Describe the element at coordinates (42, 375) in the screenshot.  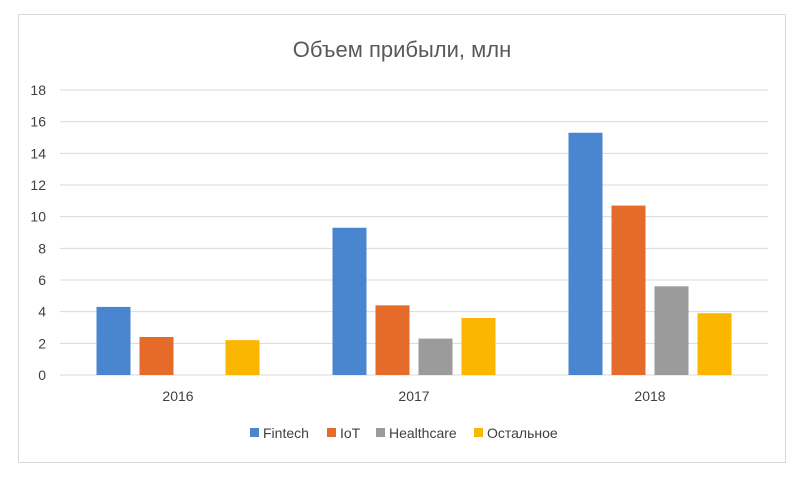
I see `y-tick-label: 0` at that location.